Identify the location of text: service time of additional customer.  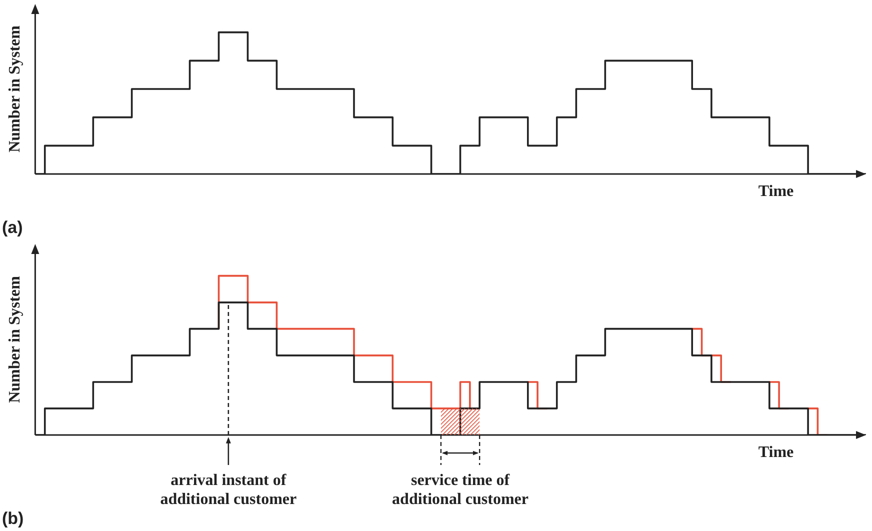
(460, 490).